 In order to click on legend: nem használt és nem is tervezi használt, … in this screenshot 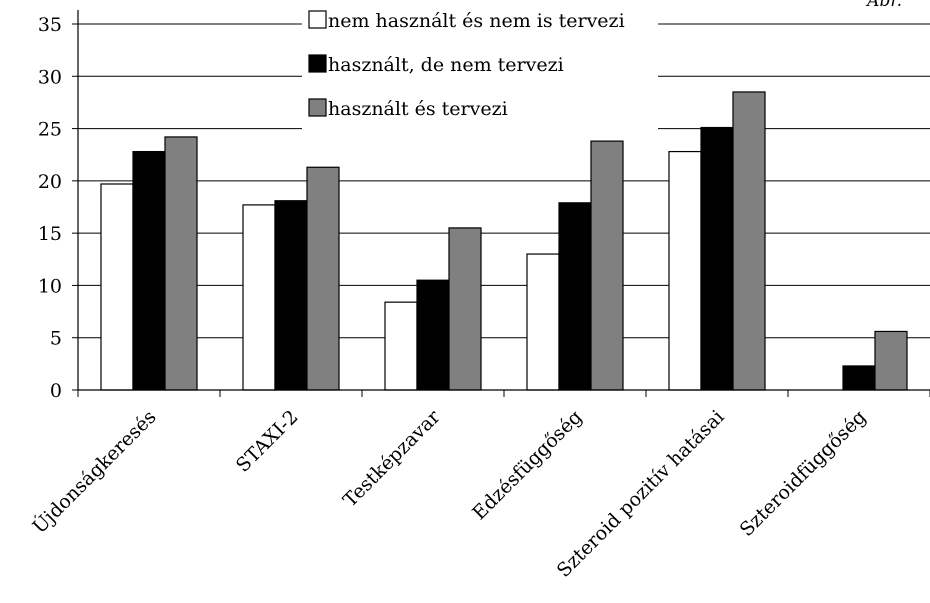, I will do `click(480, 66)`.